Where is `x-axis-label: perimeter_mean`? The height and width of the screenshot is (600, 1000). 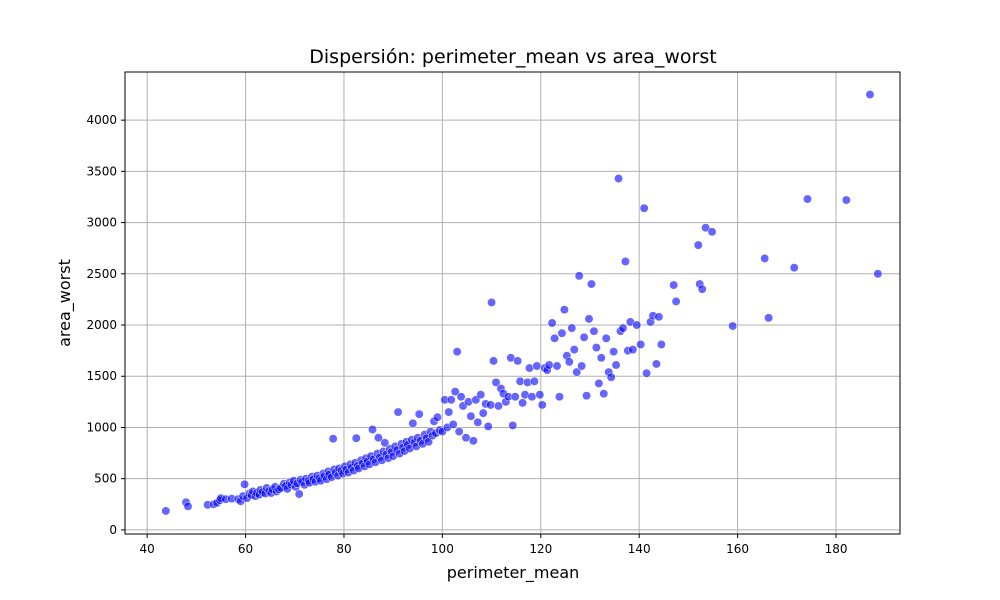
x-axis-label: perimeter_mean is located at coordinates (513, 573).